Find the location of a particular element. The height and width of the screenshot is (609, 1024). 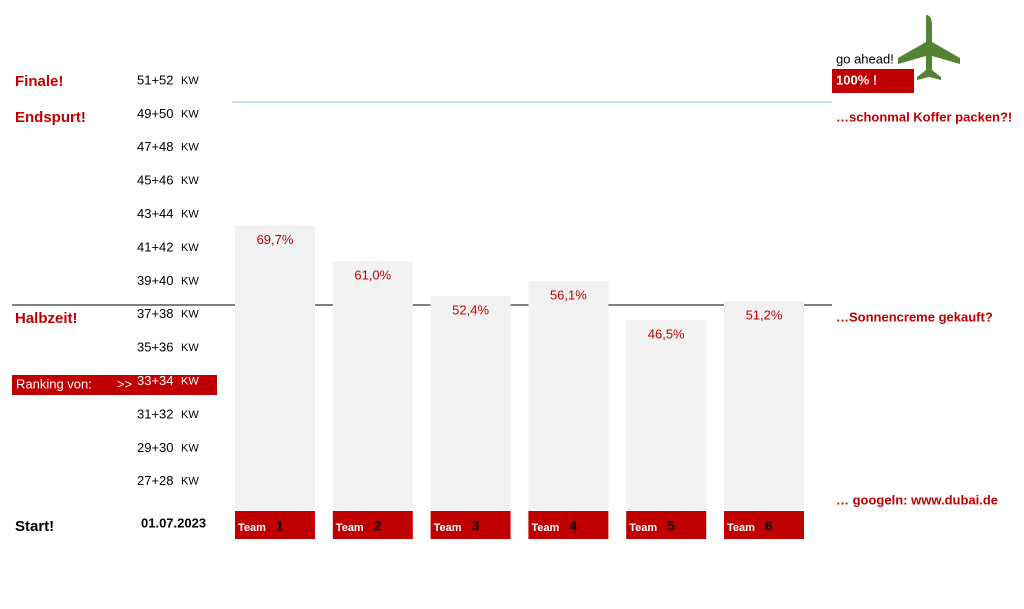

x-tick-label: 1 is located at coordinates (280, 526).